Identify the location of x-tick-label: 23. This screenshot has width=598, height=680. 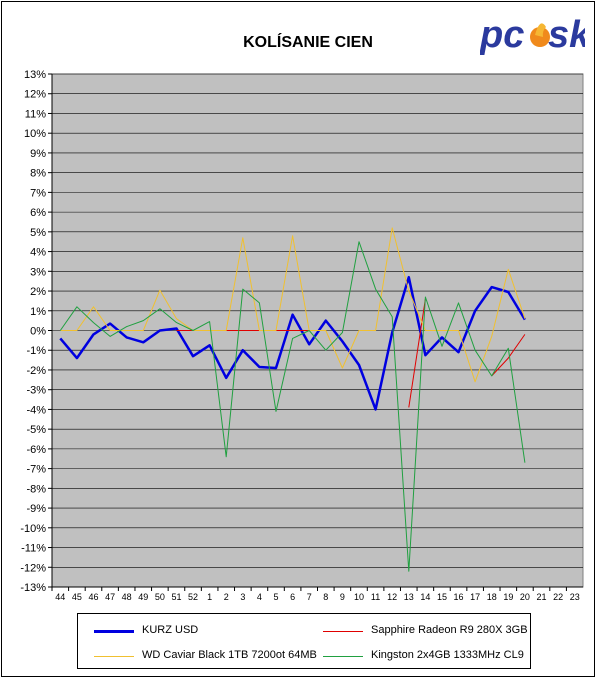
(575, 597).